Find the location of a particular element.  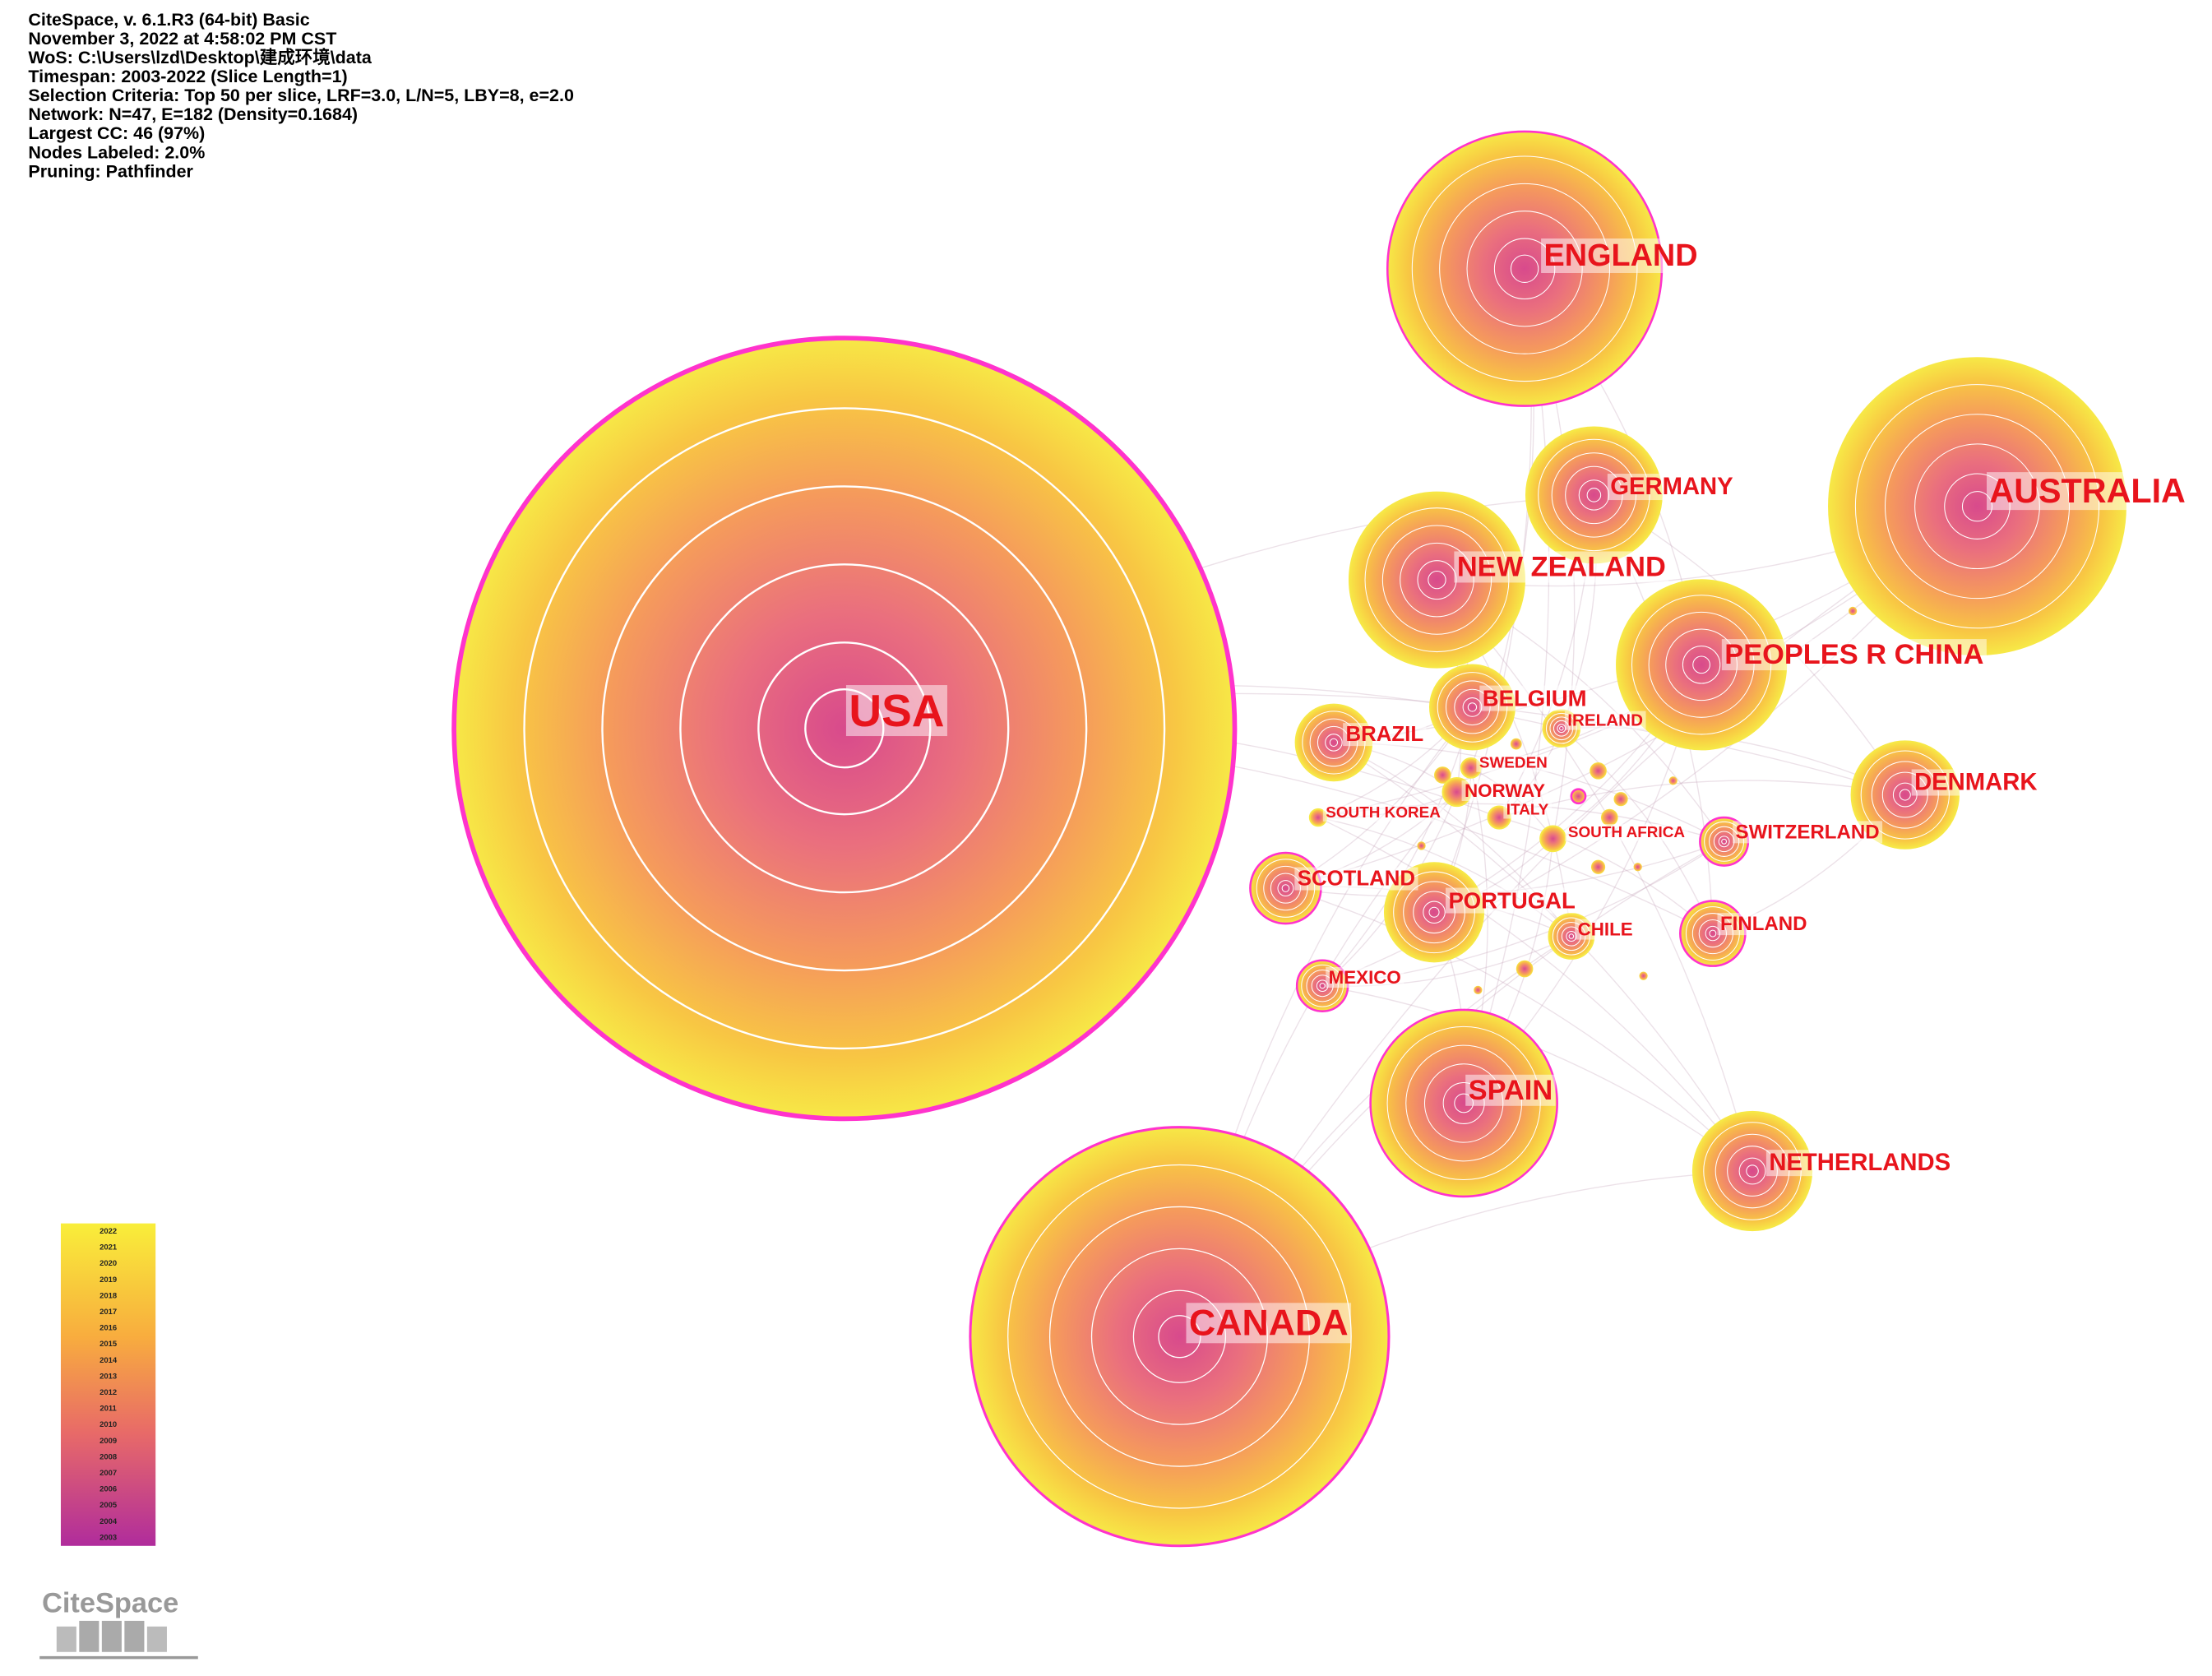

node-label: PEOPLES R CHINA is located at coordinates (1853, 654).